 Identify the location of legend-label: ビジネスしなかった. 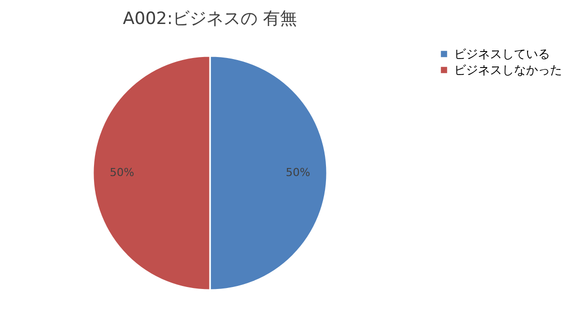
(508, 70).